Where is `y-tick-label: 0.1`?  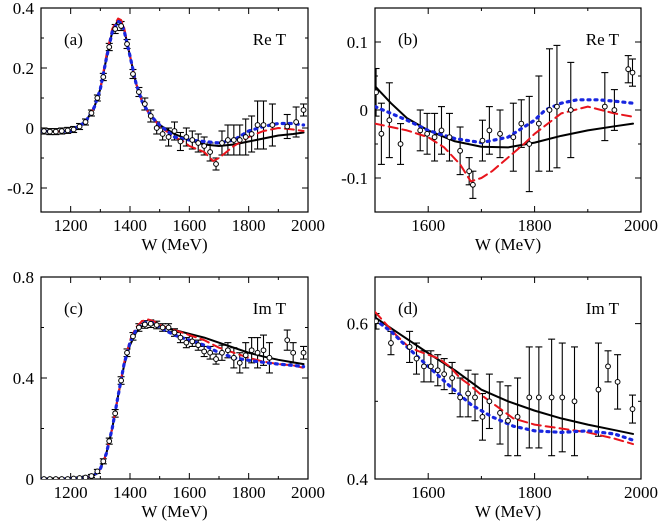
y-tick-label: 0.1 is located at coordinates (357, 42).